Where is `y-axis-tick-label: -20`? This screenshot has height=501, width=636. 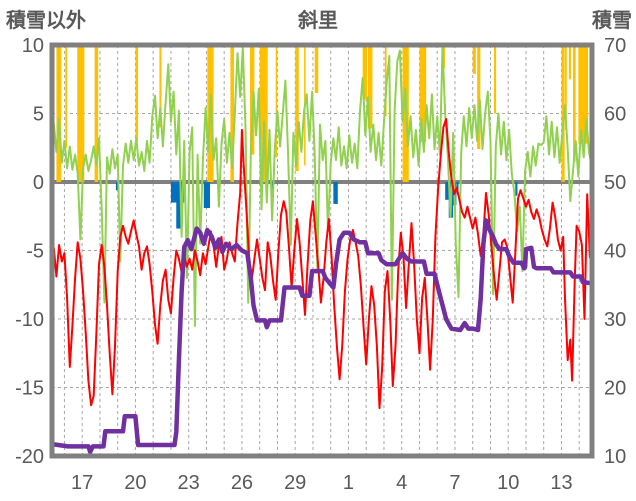
y-axis-tick-label: -20 is located at coordinates (29, 457).